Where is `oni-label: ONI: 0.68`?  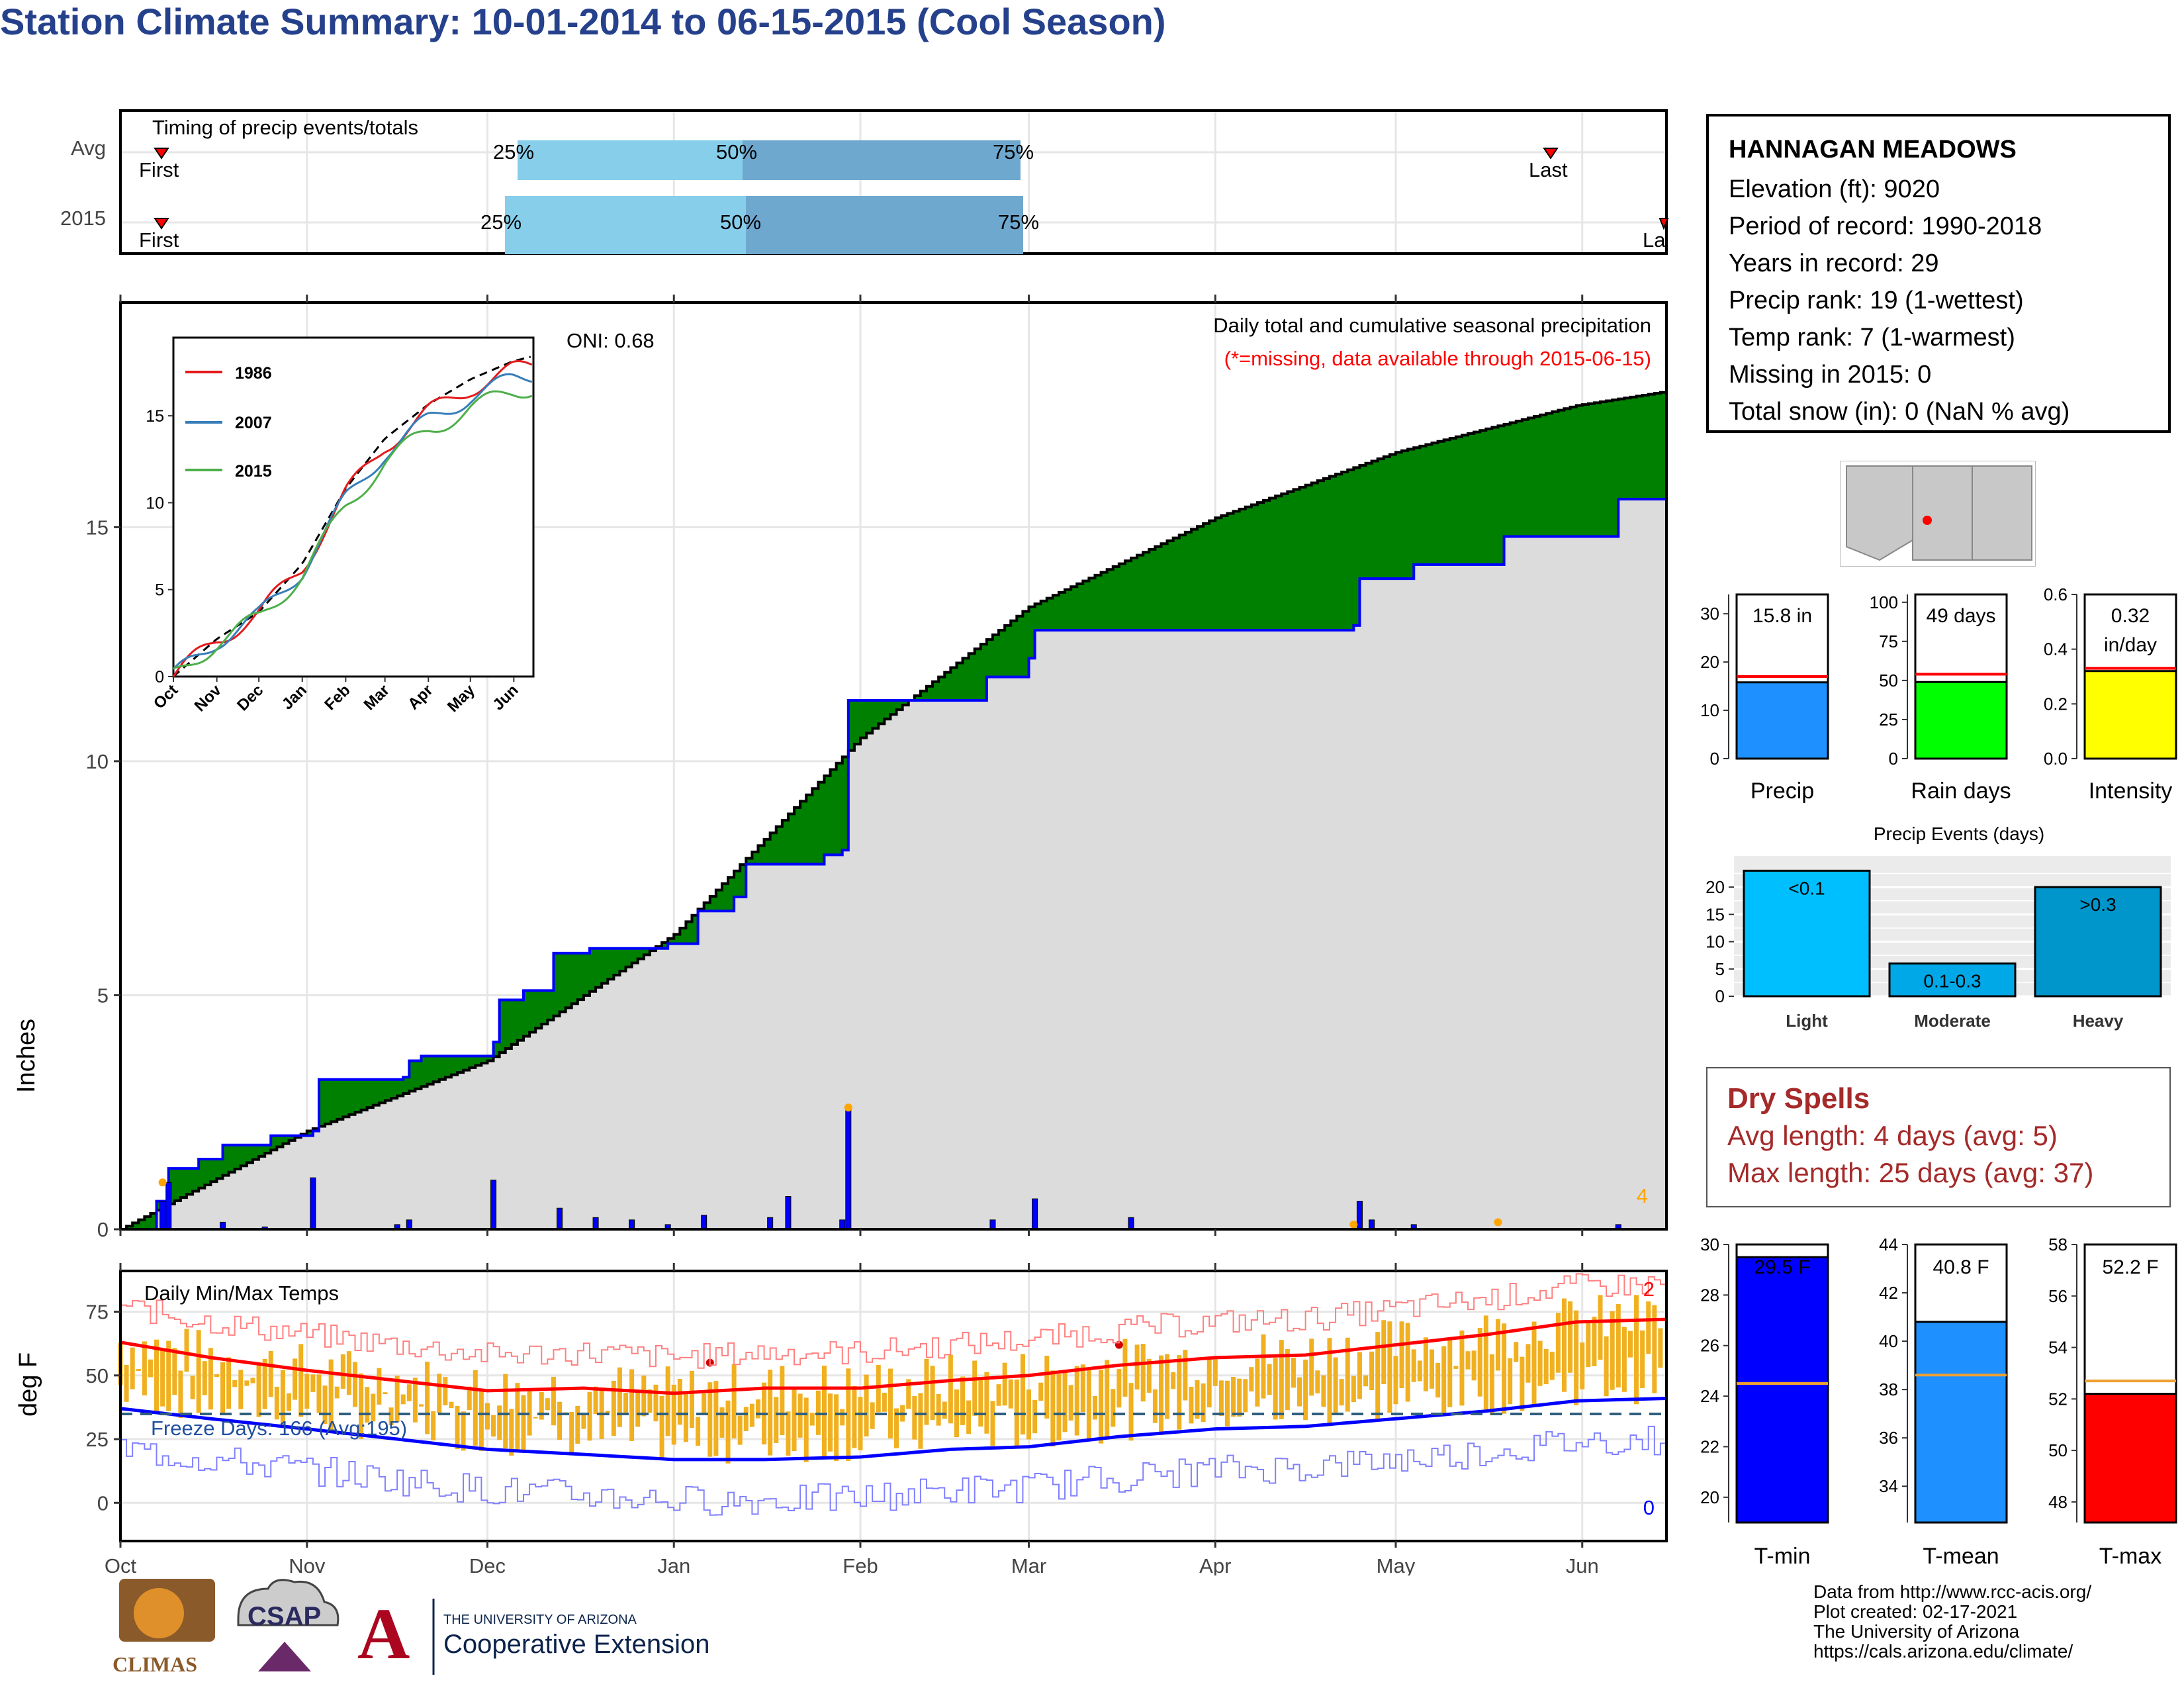 oni-label: ONI: 0.68 is located at coordinates (611, 341).